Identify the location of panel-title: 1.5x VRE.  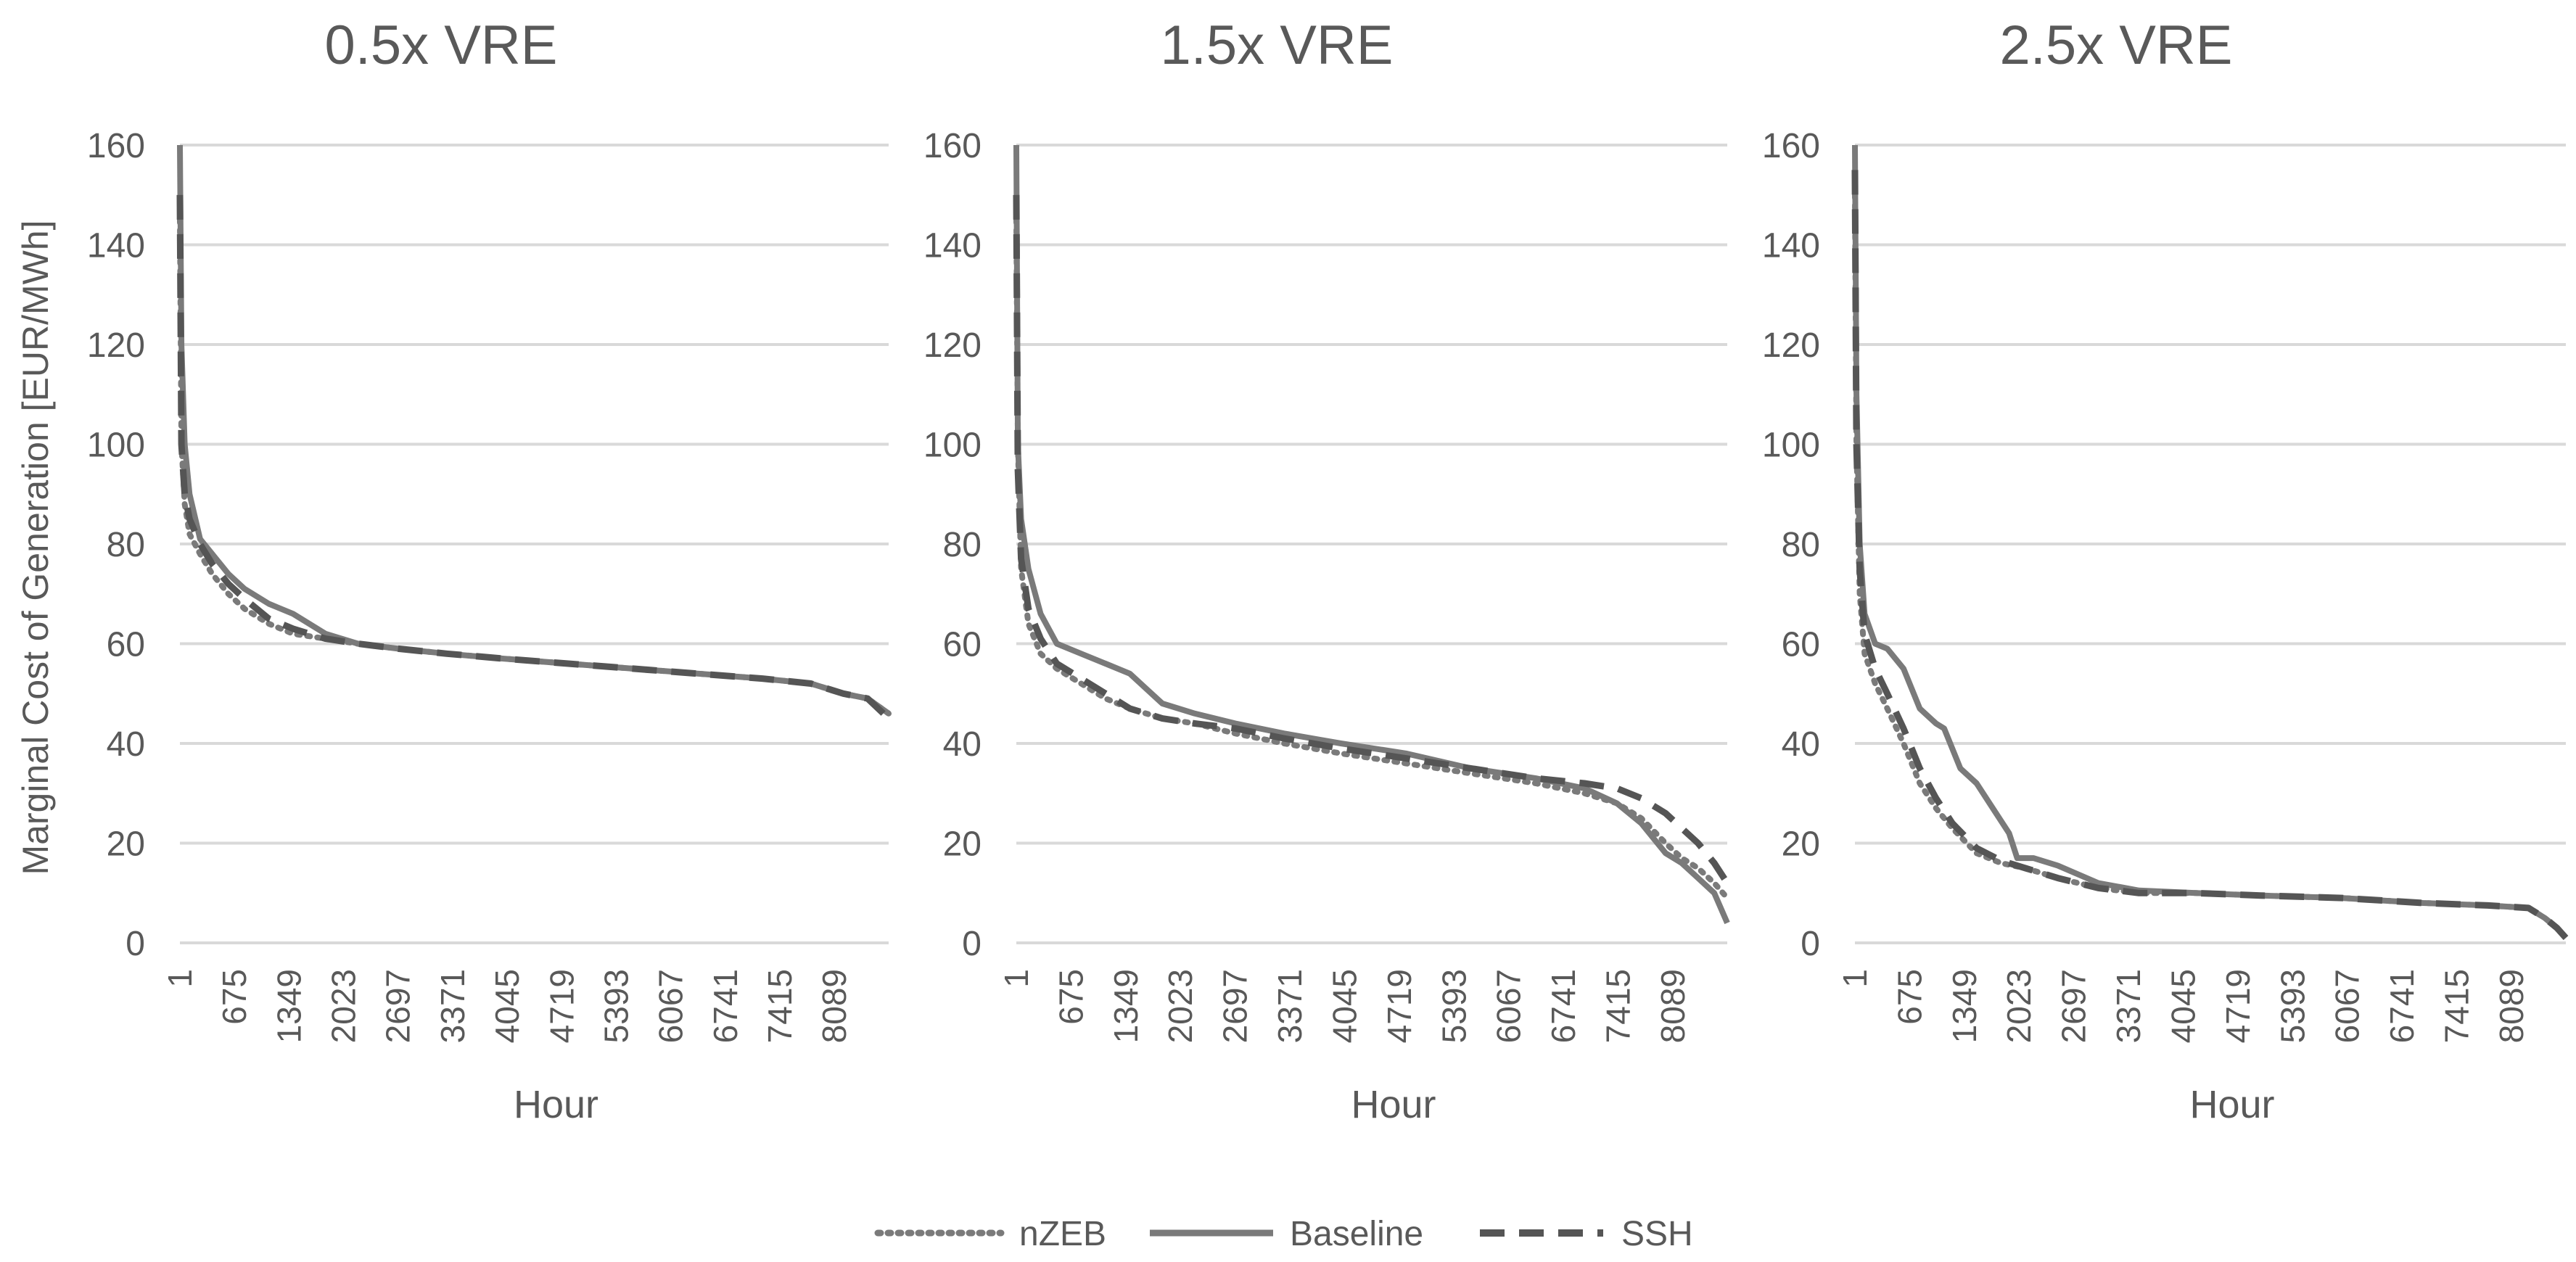
(1276, 45).